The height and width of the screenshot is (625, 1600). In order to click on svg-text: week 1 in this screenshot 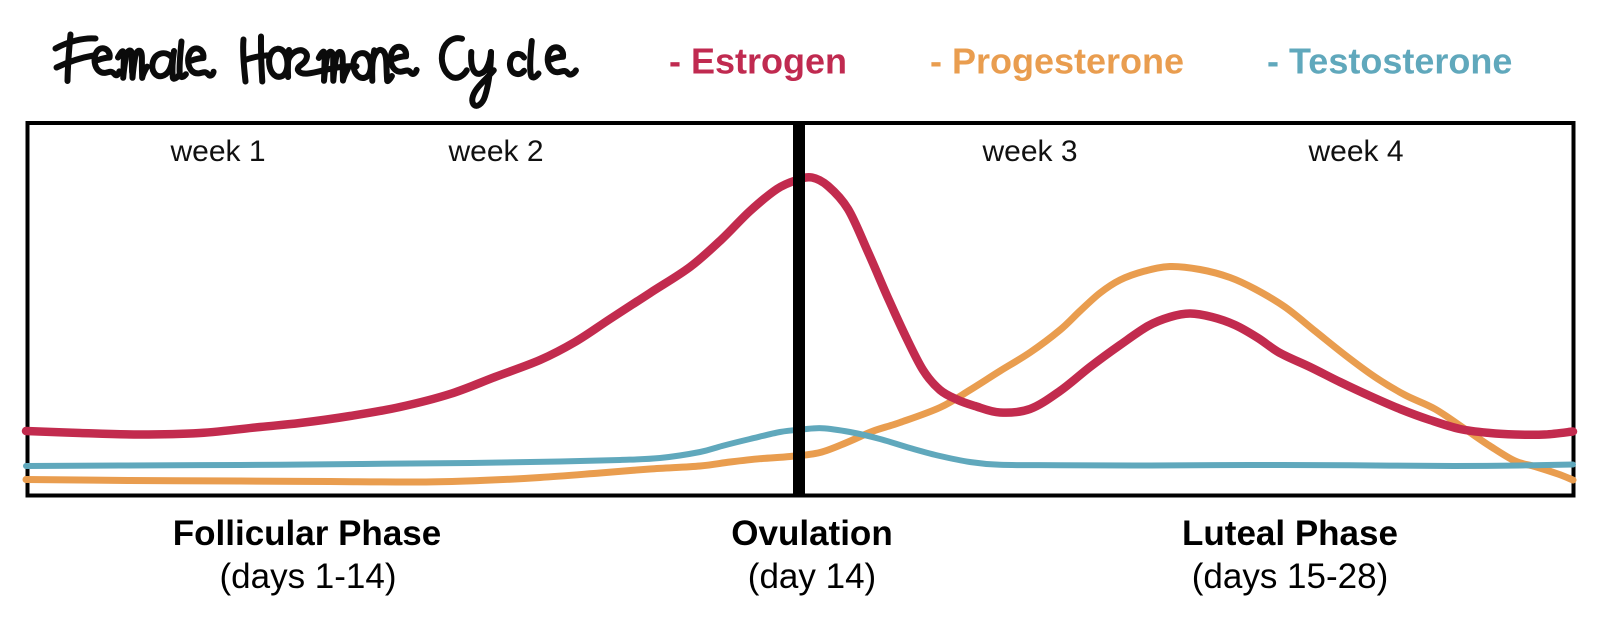, I will do `click(217, 151)`.